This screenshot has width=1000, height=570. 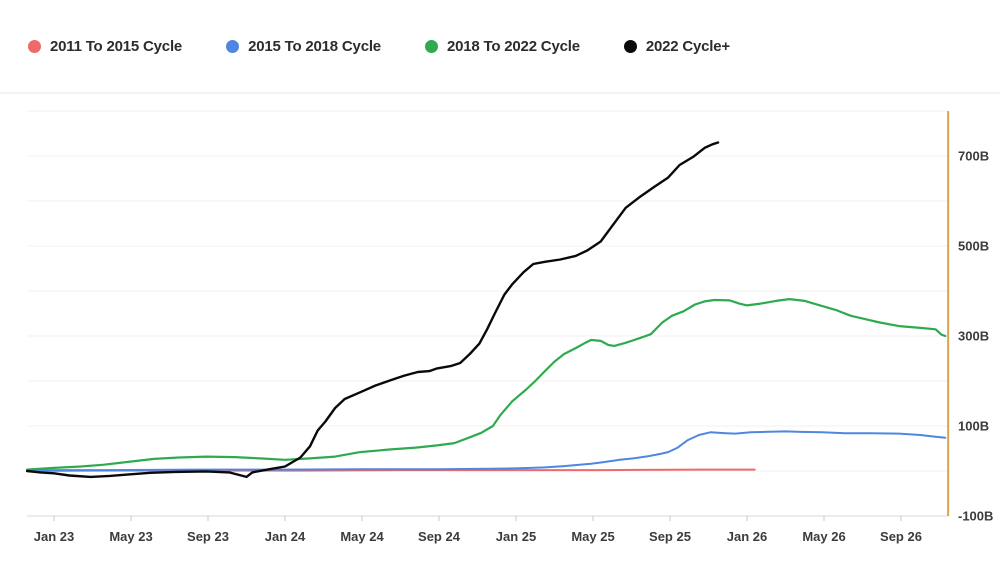 I want to click on legend-item-2022-cycle-plus: 2022 Cycle+, so click(x=676, y=46).